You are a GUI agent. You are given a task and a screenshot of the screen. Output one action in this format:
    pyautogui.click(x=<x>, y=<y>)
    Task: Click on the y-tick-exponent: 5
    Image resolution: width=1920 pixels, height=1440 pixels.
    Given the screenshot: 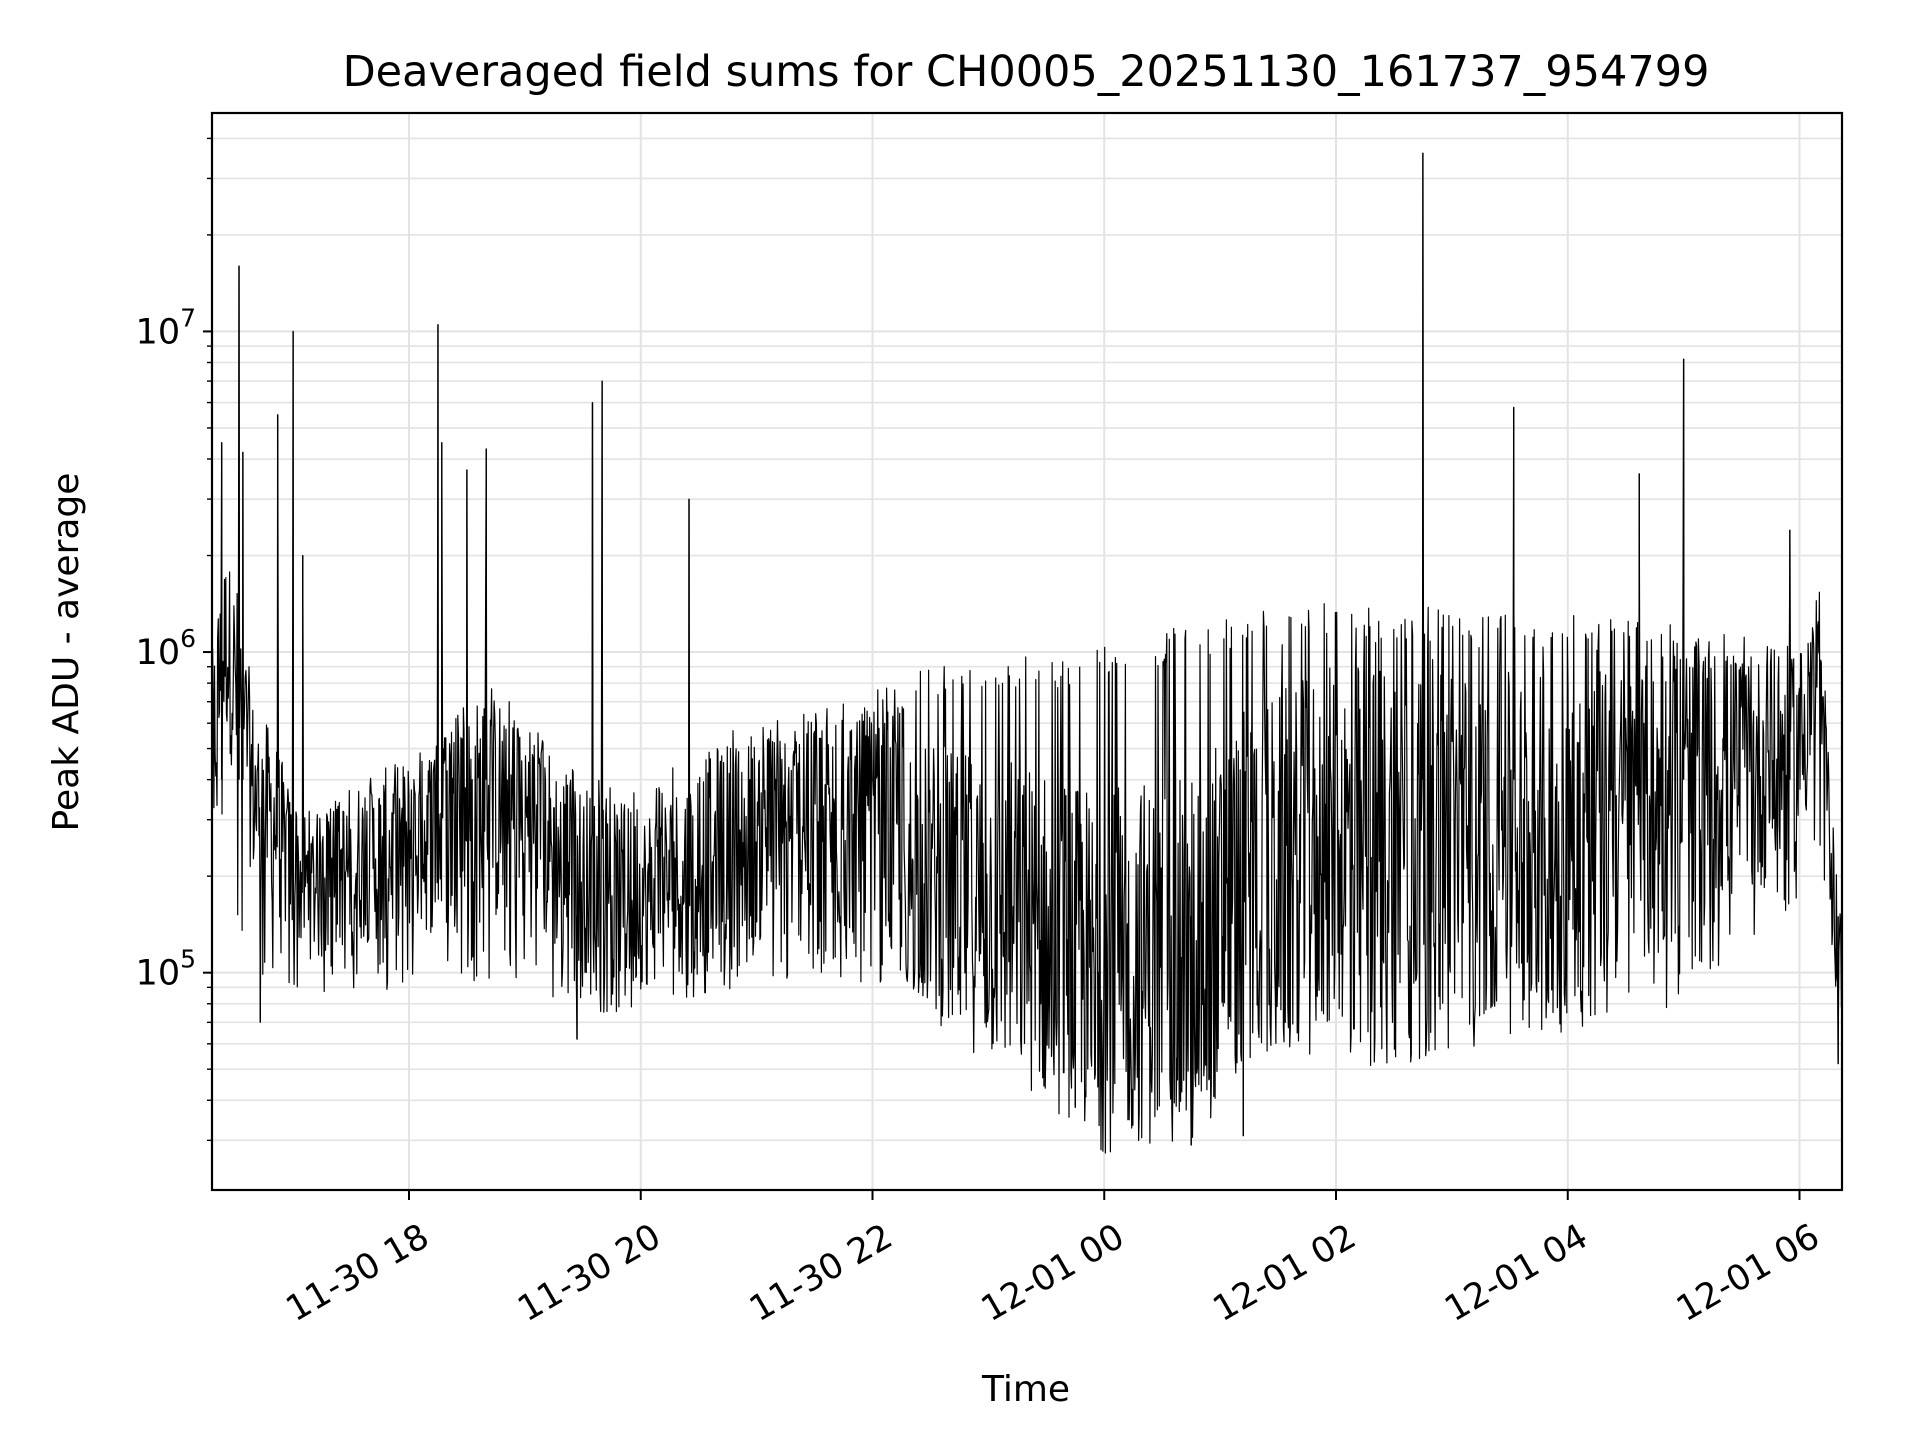 What is the action you would take?
    pyautogui.click(x=188, y=959)
    